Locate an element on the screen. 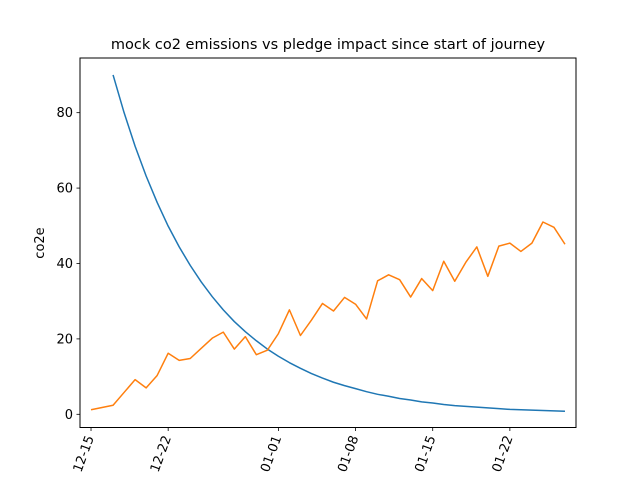 This screenshot has width=640, height=480. y-axis-label: co2e is located at coordinates (40, 242).